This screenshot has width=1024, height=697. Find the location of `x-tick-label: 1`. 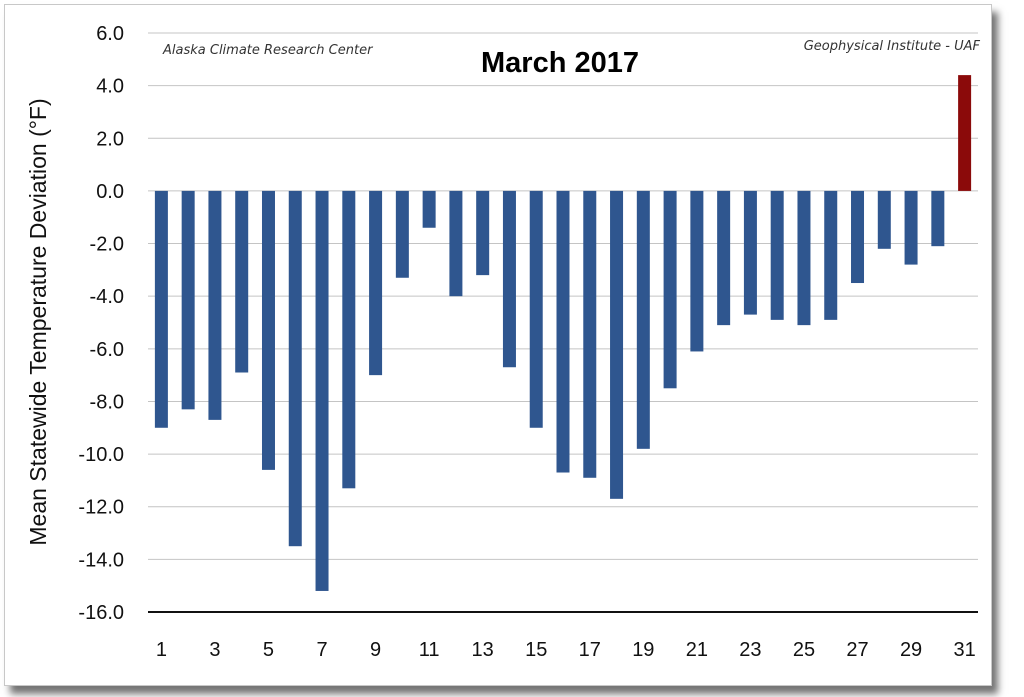

x-tick-label: 1 is located at coordinates (161, 650).